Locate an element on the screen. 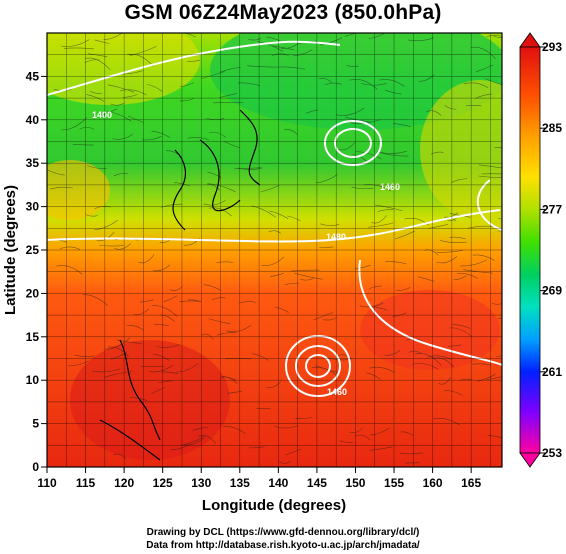 The width and height of the screenshot is (566, 554). y-tick-label: 20 is located at coordinates (33, 293).